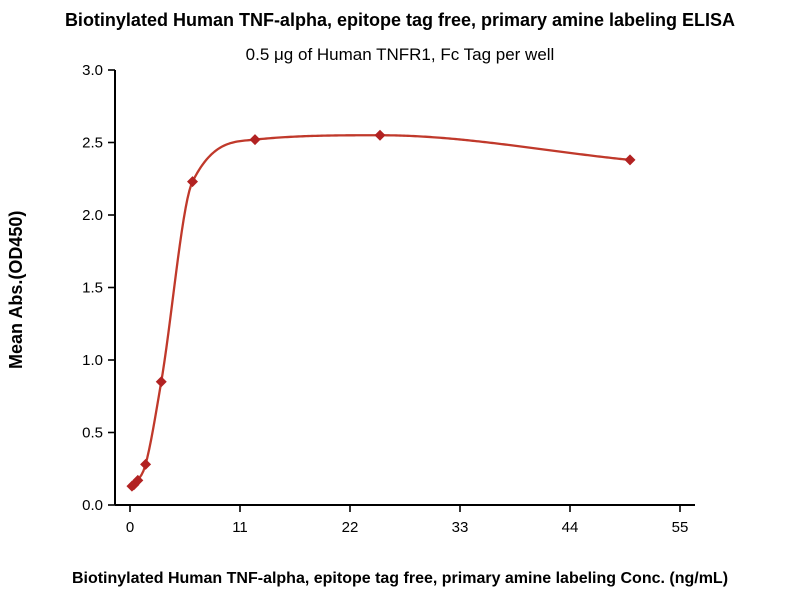  What do you see at coordinates (570, 527) in the screenshot?
I see `x-tick-label: 44` at bounding box center [570, 527].